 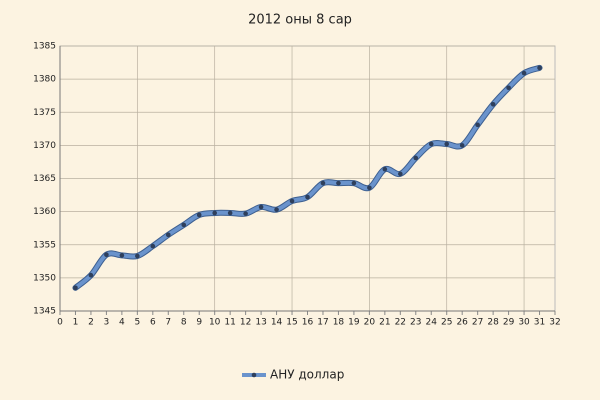 I want to click on x-tick-label: 29, so click(x=509, y=323).